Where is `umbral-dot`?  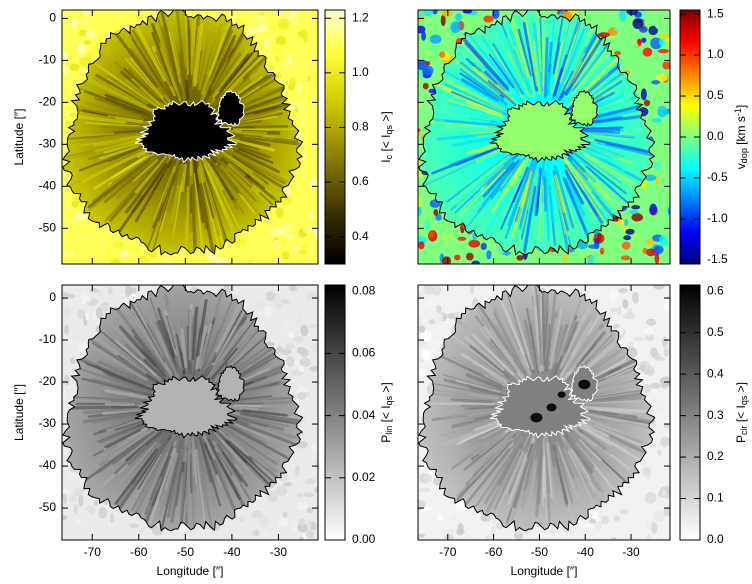 umbral-dot is located at coordinates (561, 394).